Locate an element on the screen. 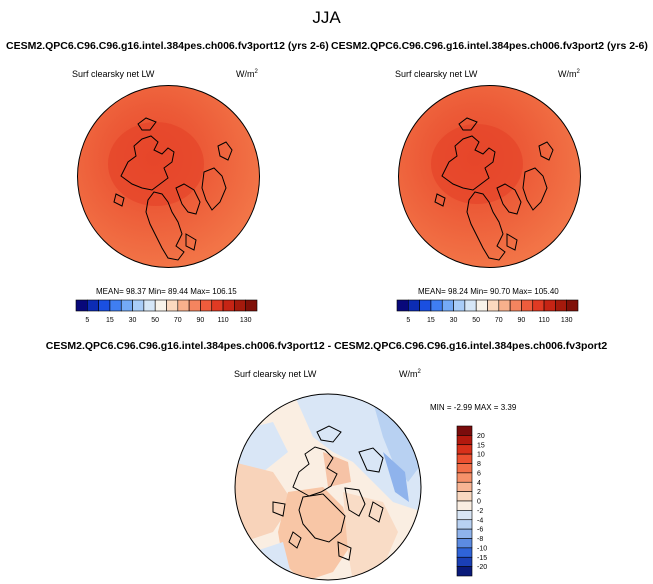 The height and width of the screenshot is (584, 653). left-colorbar-ticks: 5 15 30 50 70 90 110 130 is located at coordinates (168, 320).